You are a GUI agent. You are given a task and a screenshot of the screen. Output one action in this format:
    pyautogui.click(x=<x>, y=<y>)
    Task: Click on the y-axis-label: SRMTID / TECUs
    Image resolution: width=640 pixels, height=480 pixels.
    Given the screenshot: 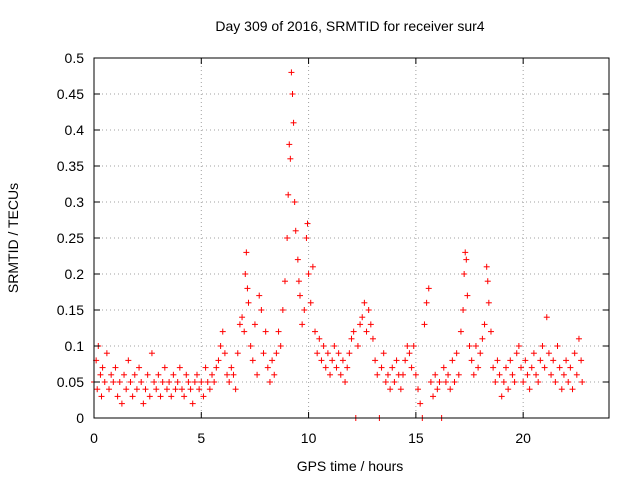 What is the action you would take?
    pyautogui.click(x=13, y=238)
    